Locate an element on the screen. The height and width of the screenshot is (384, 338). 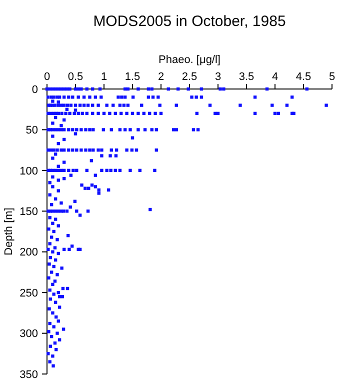
y-axis-title: Depth [m] is located at coordinates (9, 232).